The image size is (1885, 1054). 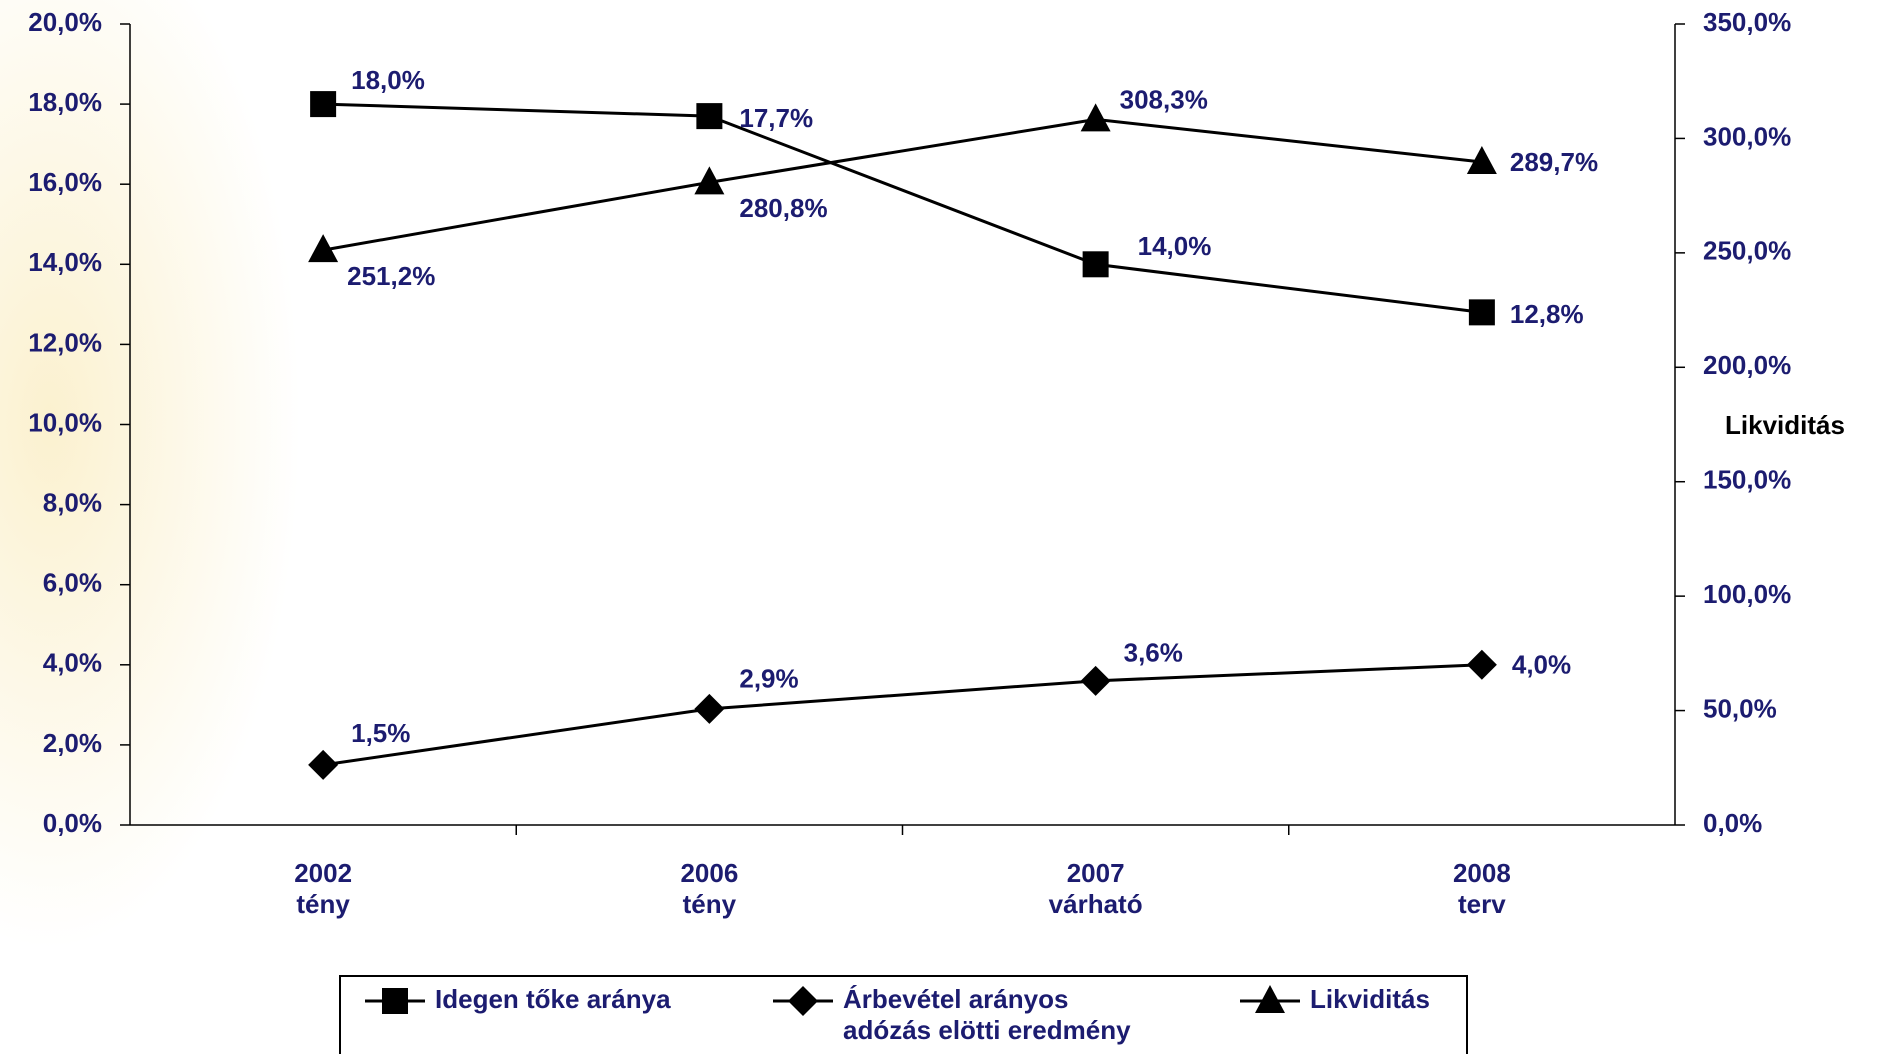 What do you see at coordinates (65, 182) in the screenshot?
I see `y-tick-label: 16,0%` at bounding box center [65, 182].